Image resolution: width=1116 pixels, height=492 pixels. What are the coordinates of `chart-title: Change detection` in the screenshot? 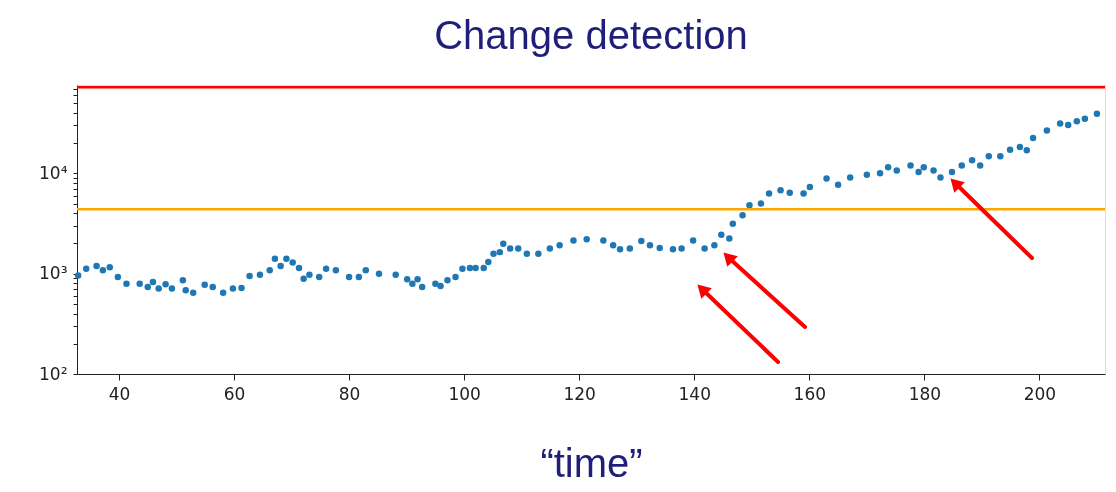 It's located at (591, 35).